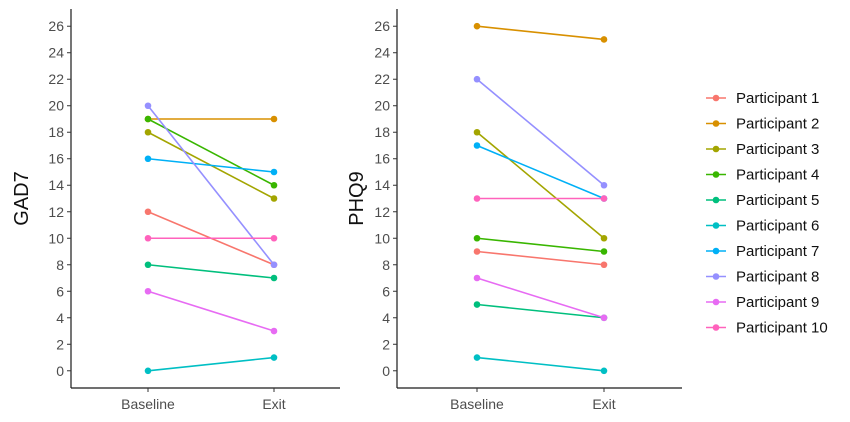 Image resolution: width=850 pixels, height=422 pixels. I want to click on legend-label: Participant 7, so click(777, 251).